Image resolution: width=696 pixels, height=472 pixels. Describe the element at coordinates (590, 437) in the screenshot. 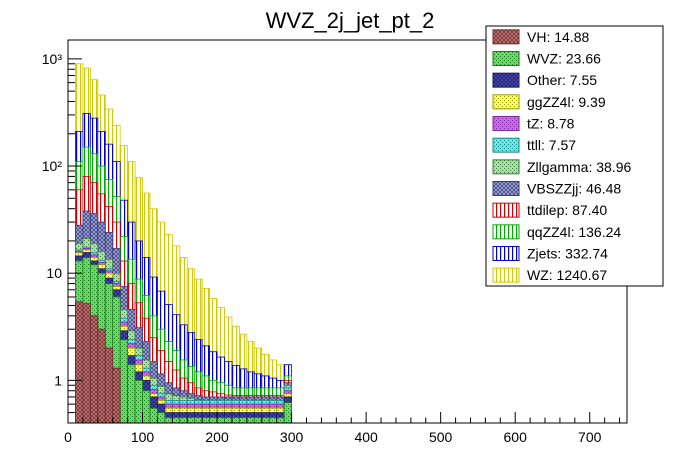

I see `x-tick-label: 700` at that location.